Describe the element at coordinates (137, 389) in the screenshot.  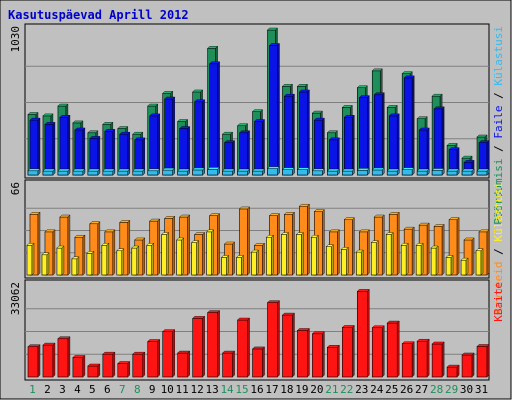
I see `day-label: 8` at that location.